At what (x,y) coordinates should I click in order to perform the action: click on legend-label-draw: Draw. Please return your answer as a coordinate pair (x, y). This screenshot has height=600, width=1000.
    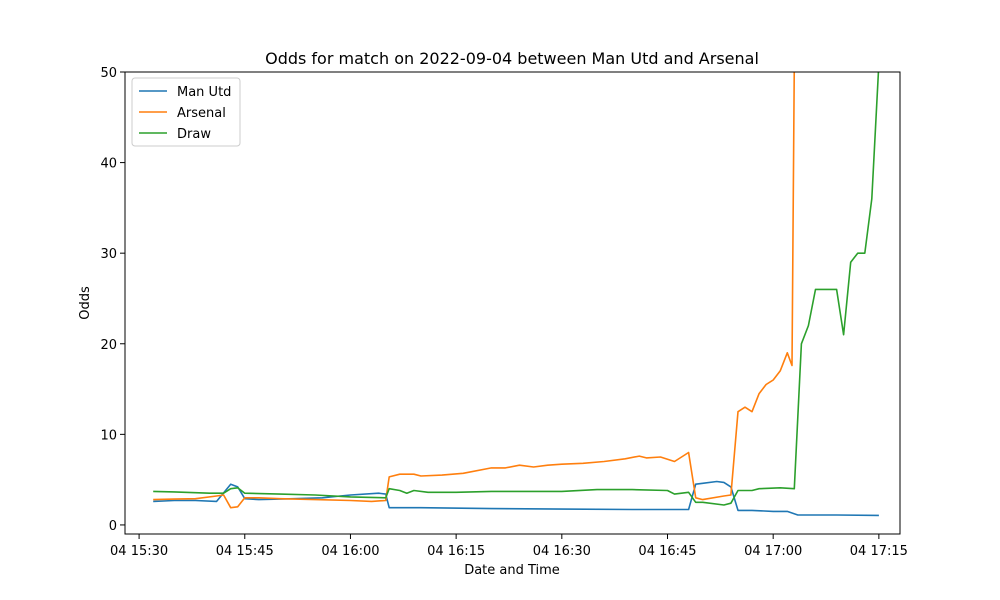
    Looking at the image, I should click on (194, 134).